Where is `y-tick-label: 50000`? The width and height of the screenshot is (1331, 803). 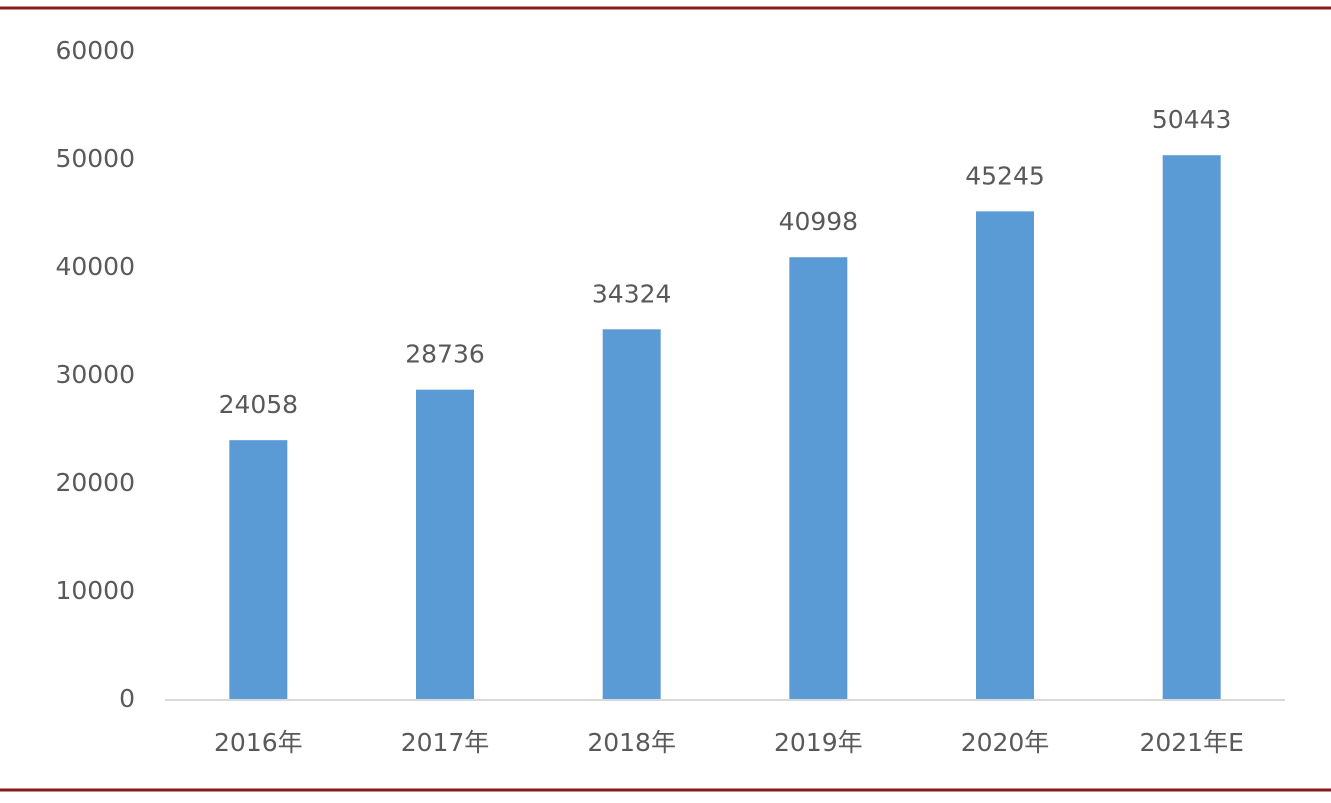
y-tick-label: 50000 is located at coordinates (95, 158).